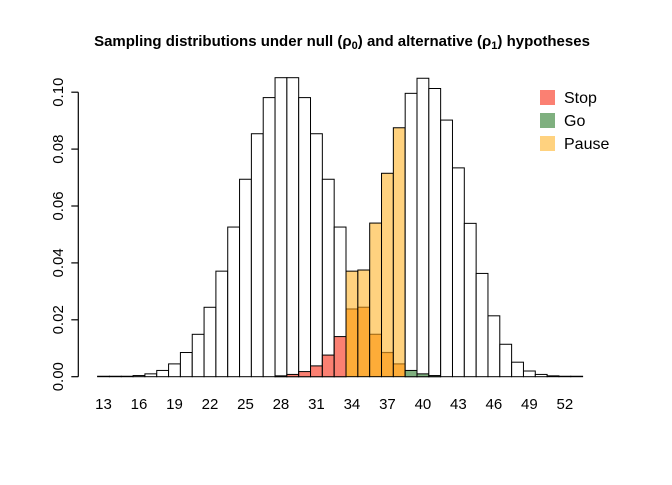 The width and height of the screenshot is (672, 485). Describe the element at coordinates (58, 148) in the screenshot. I see `y-tick-label: 0.08` at that location.